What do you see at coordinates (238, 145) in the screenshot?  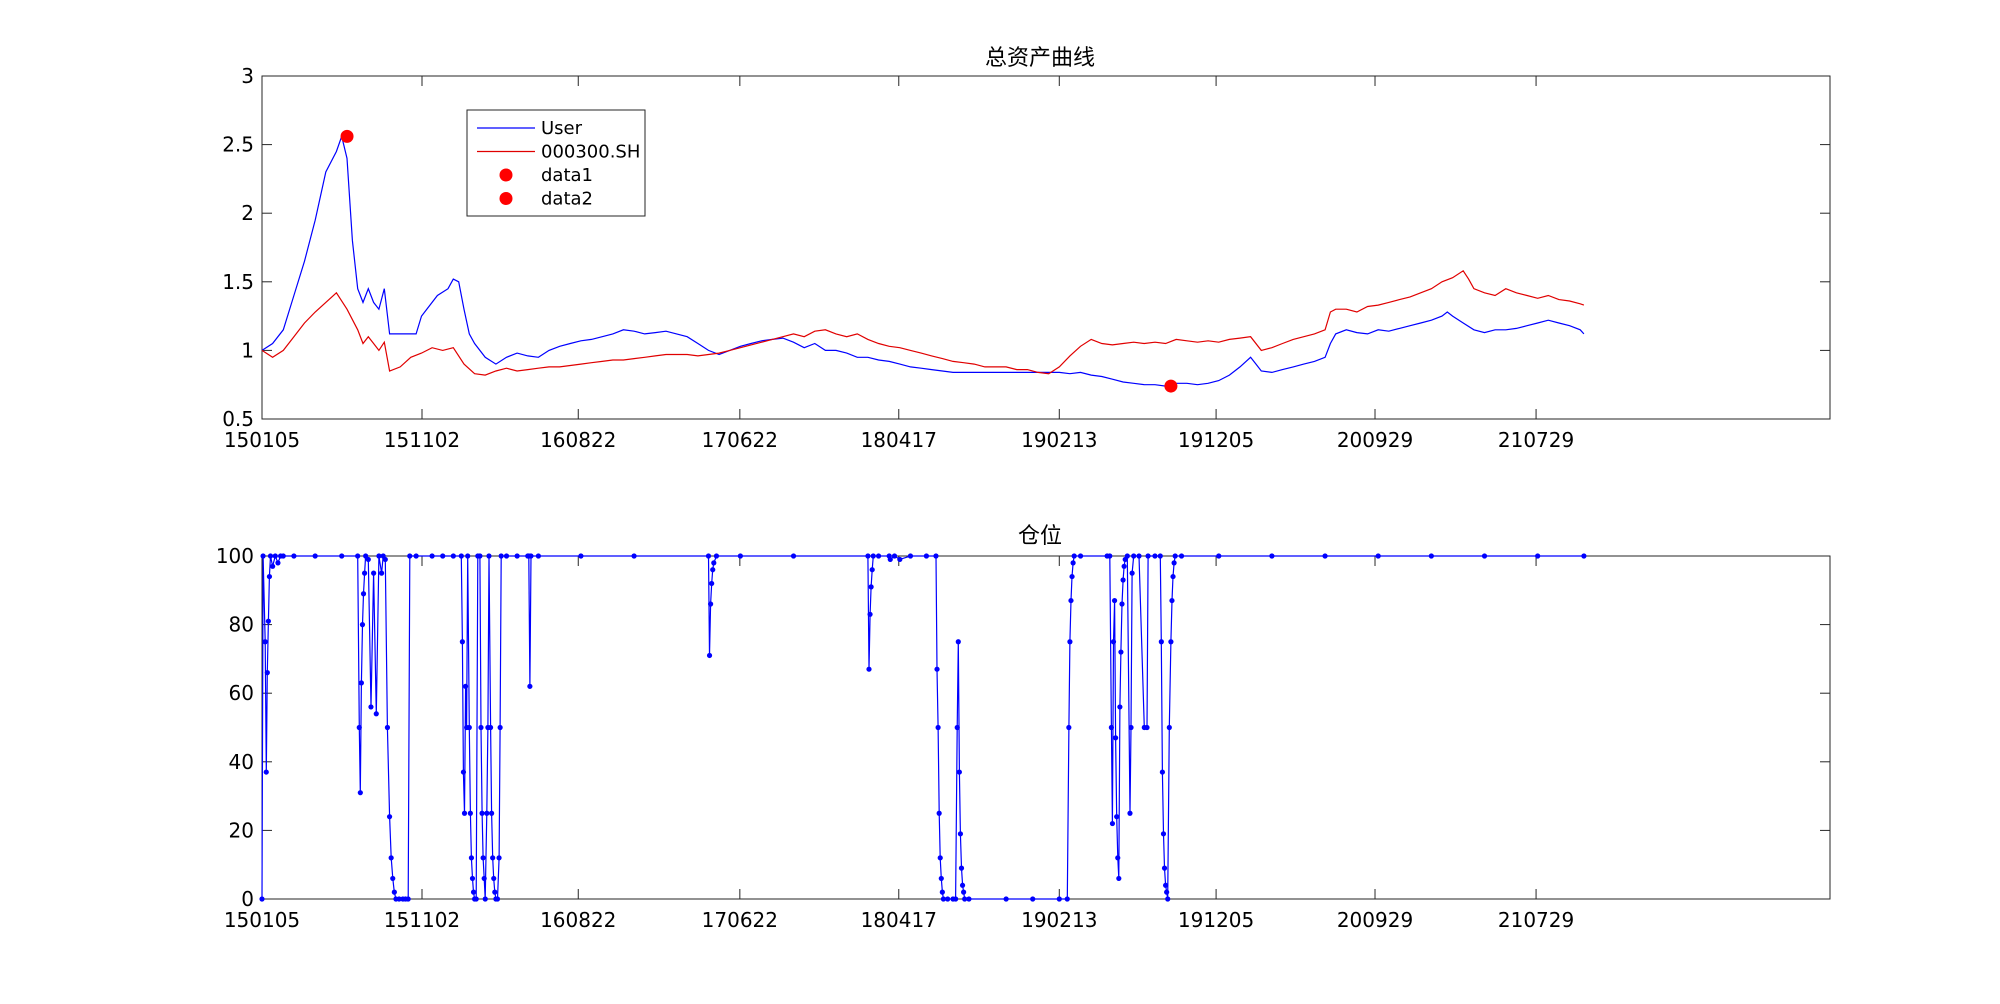 I see `y-tick-label: 2.5` at bounding box center [238, 145].